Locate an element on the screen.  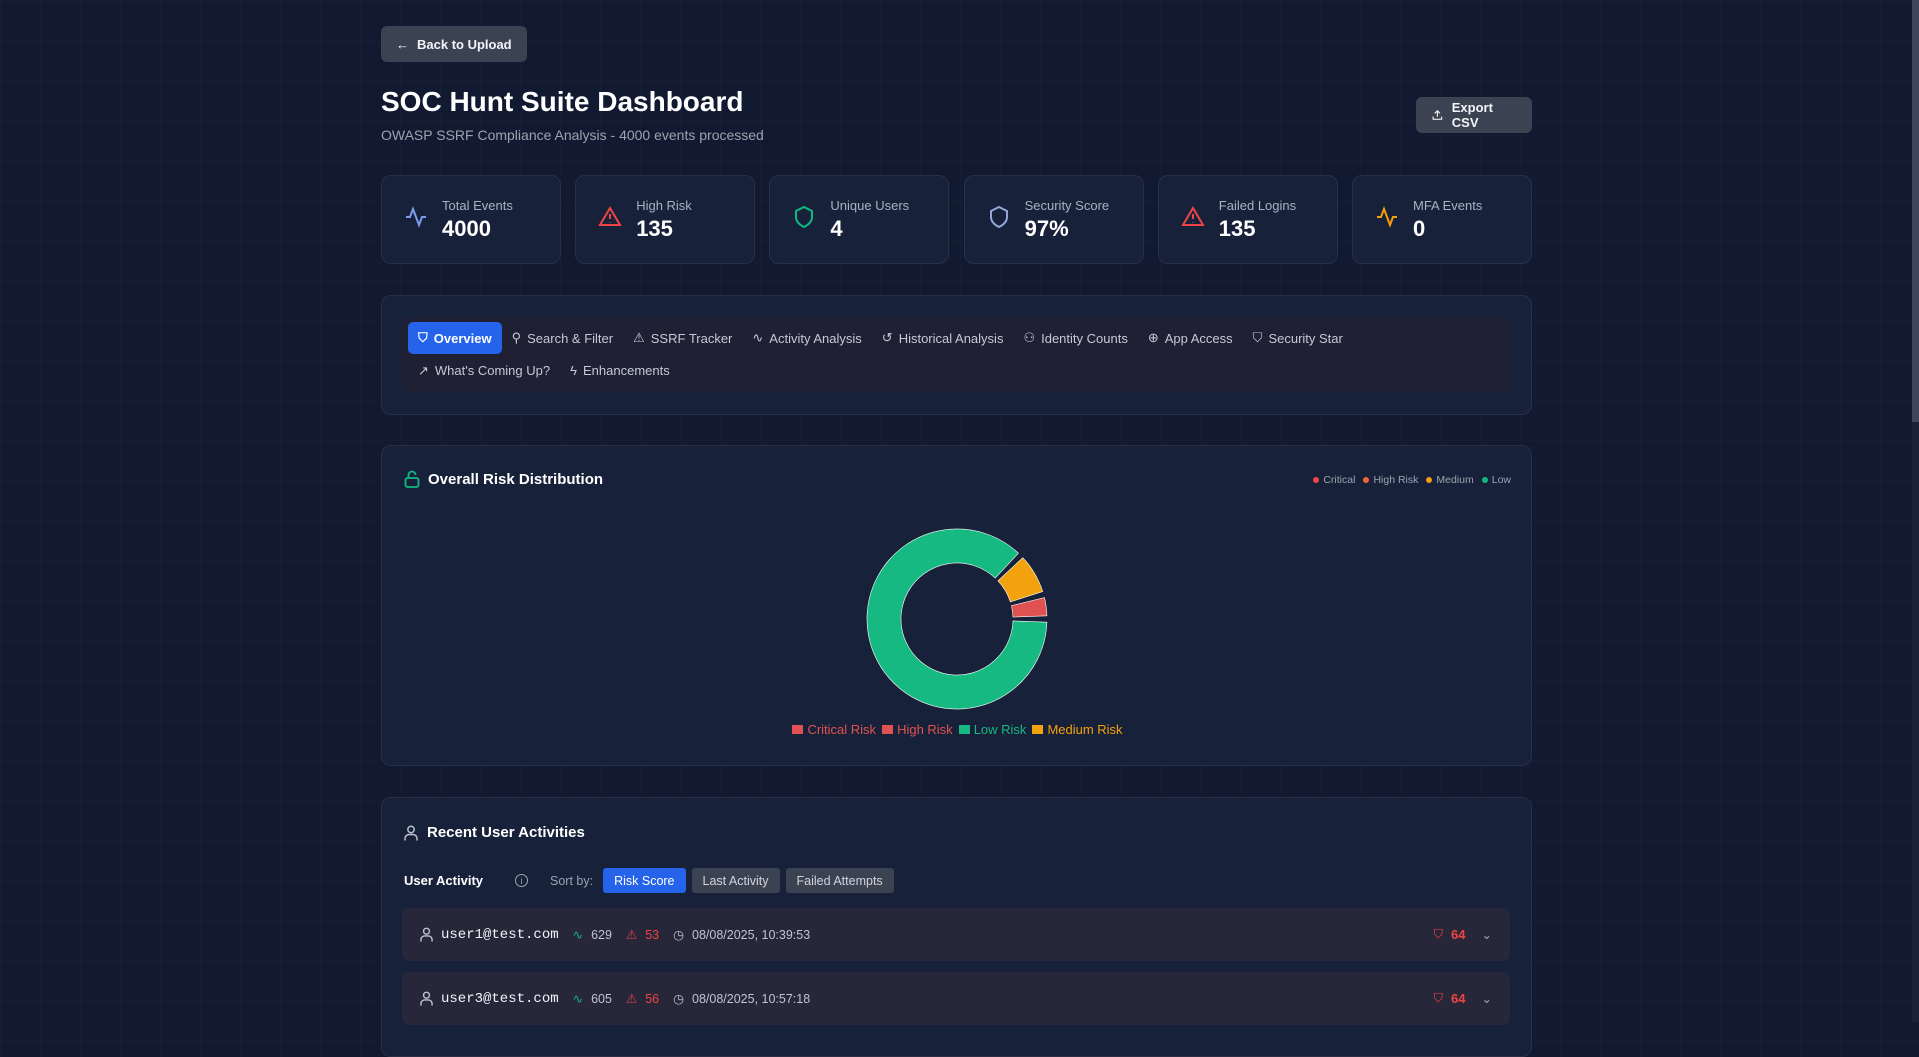
stat-value: 4000 is located at coordinates (466, 228).